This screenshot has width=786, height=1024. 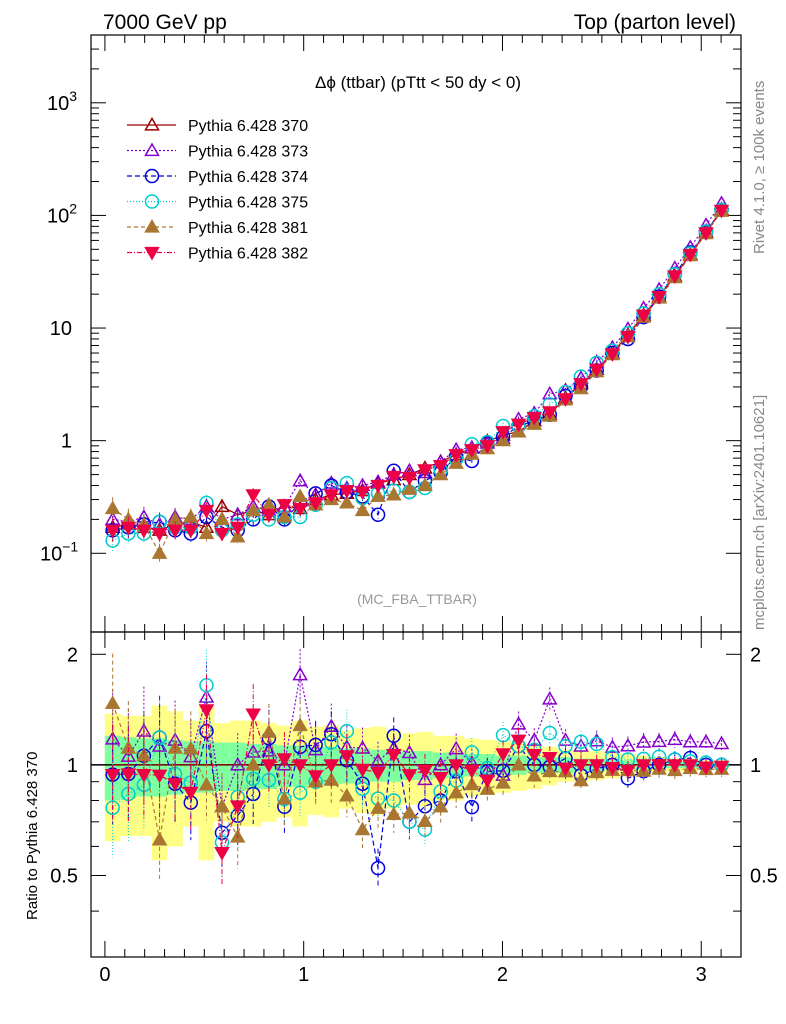 I want to click on x-tick-label: 3, so click(x=701, y=975).